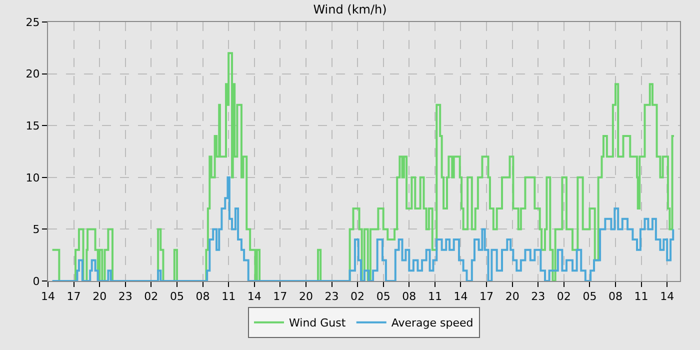 This screenshot has height=350, width=700. I want to click on legend-label: Average speed, so click(432, 323).